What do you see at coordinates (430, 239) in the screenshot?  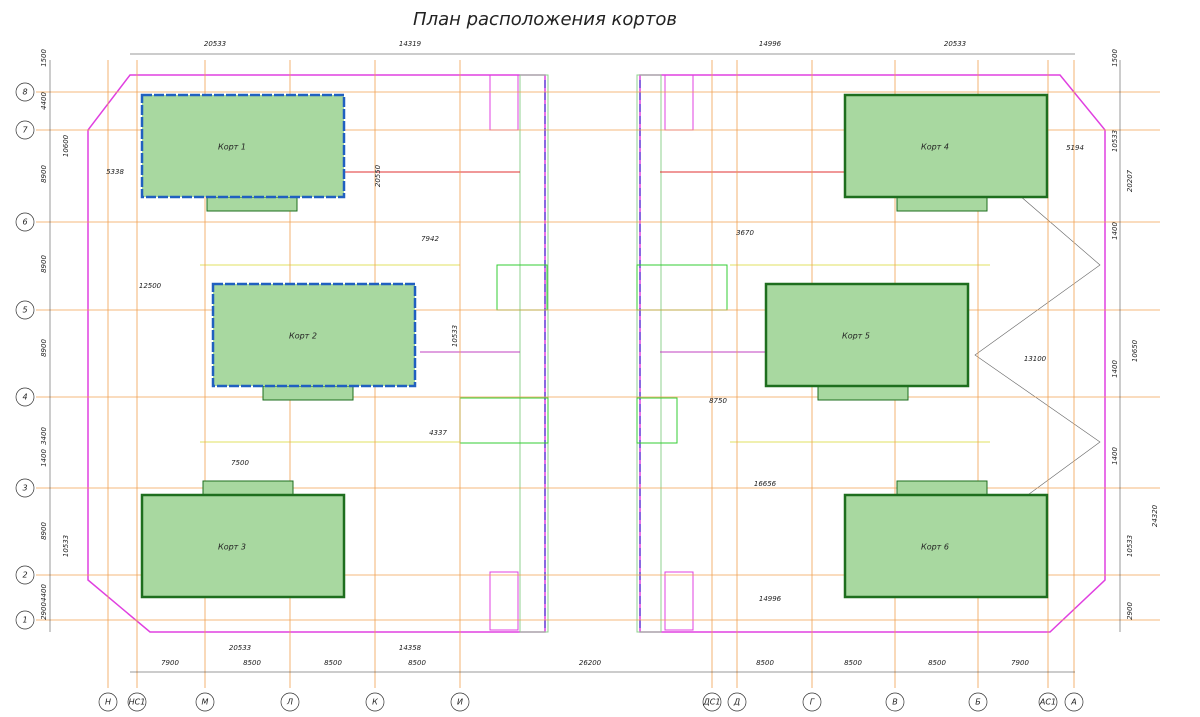 I see `dimension-label: 7942` at bounding box center [430, 239].